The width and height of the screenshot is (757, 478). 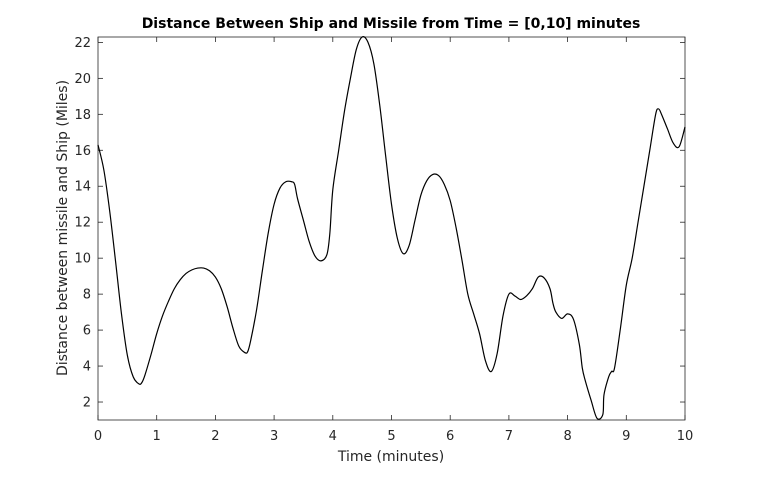 I want to click on y-tick-label: 6, so click(x=87, y=331).